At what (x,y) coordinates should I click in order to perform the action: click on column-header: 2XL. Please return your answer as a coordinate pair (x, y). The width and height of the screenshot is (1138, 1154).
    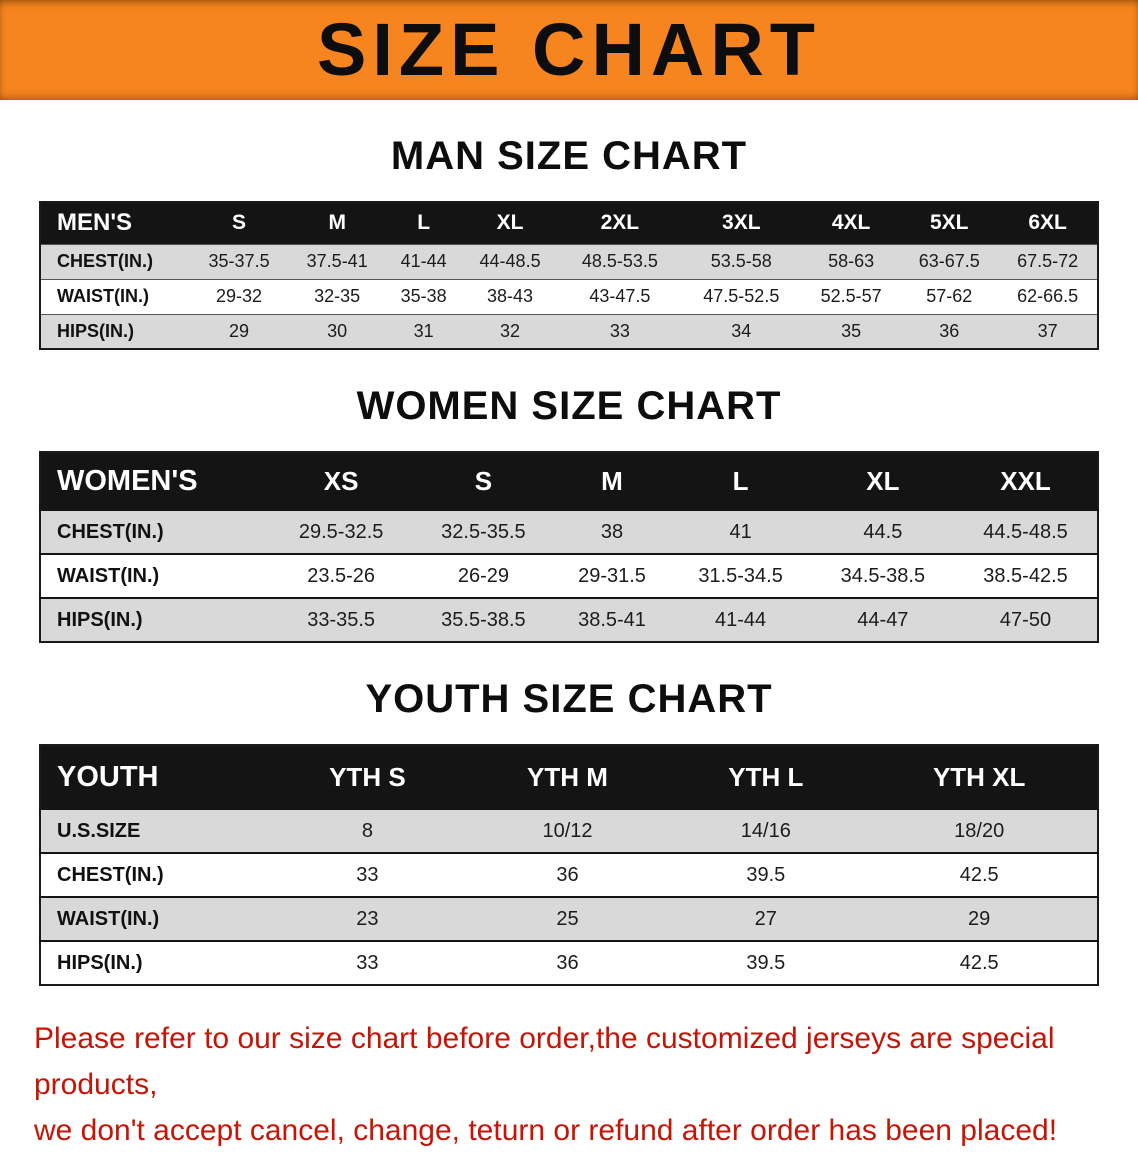
    Looking at the image, I should click on (620, 223).